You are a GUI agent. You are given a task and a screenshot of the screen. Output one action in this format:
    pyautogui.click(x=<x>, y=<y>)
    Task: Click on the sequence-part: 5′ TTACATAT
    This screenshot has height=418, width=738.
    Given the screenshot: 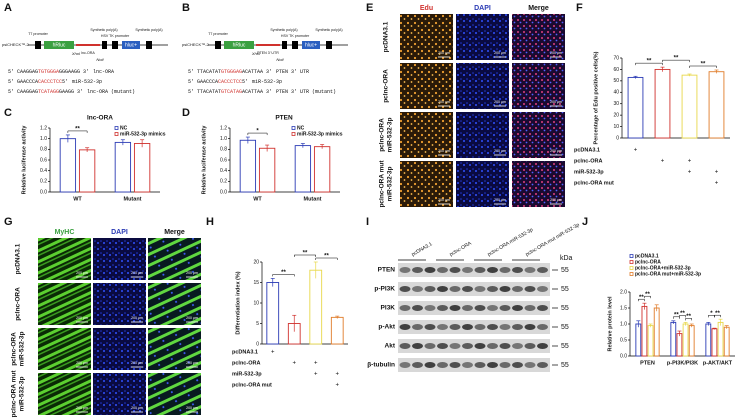 What is the action you would take?
    pyautogui.click(x=204, y=92)
    